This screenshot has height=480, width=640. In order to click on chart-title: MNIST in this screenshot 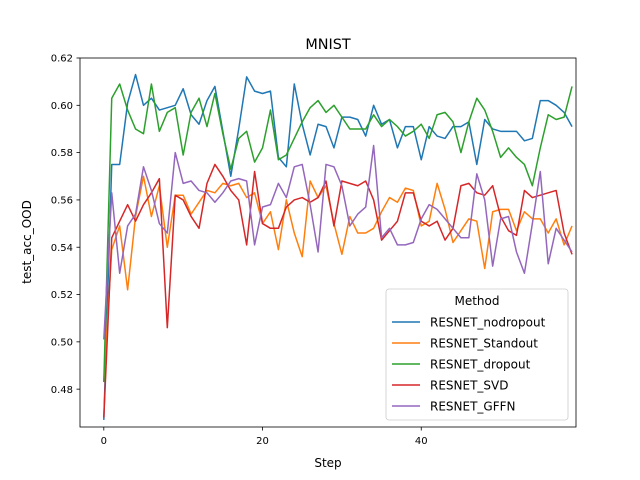, I will do `click(328, 45)`.